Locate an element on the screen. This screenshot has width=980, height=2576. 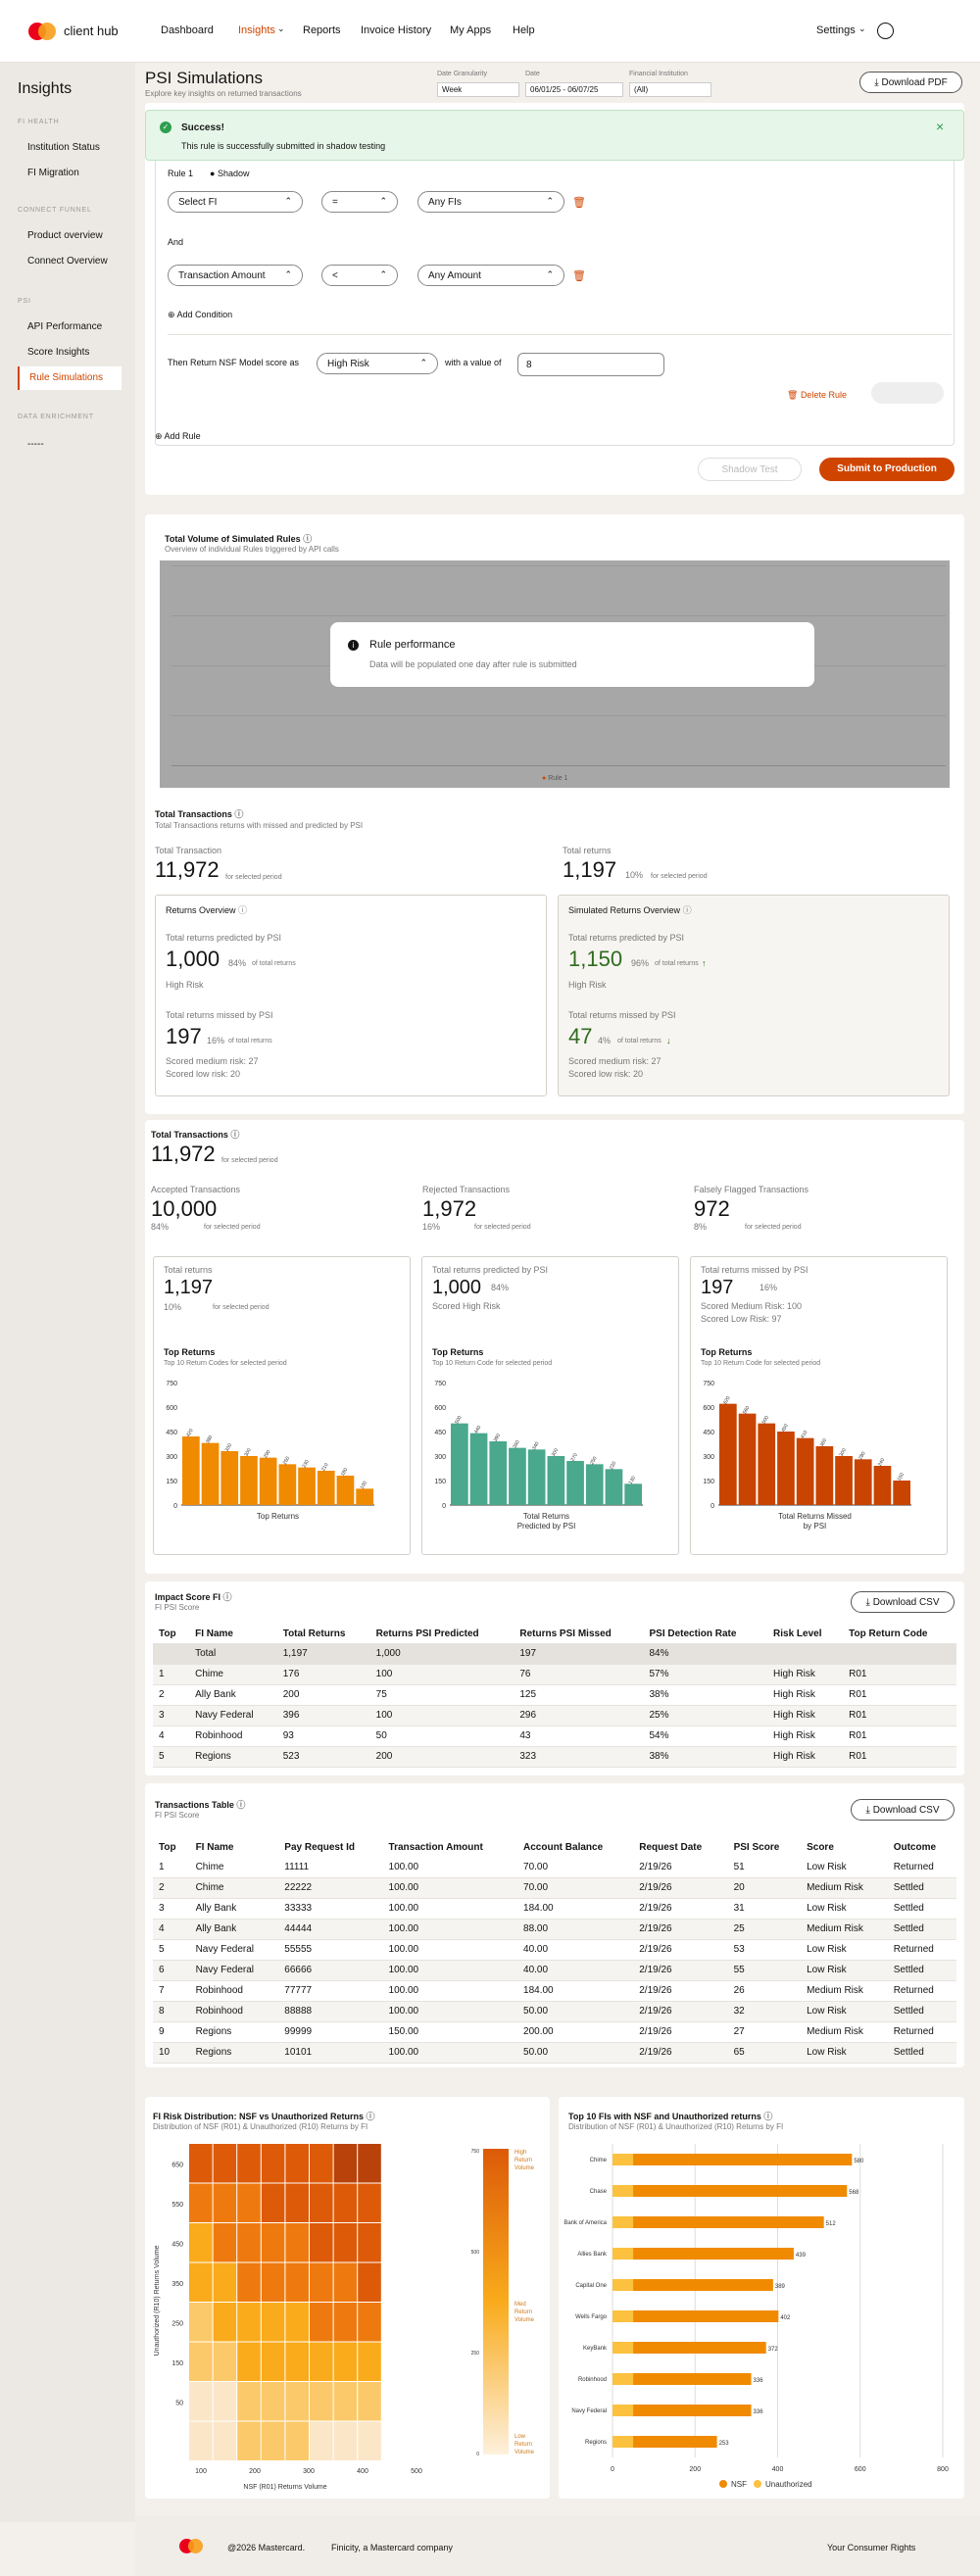
amount-value-select: Any Amount is located at coordinates (490, 275).